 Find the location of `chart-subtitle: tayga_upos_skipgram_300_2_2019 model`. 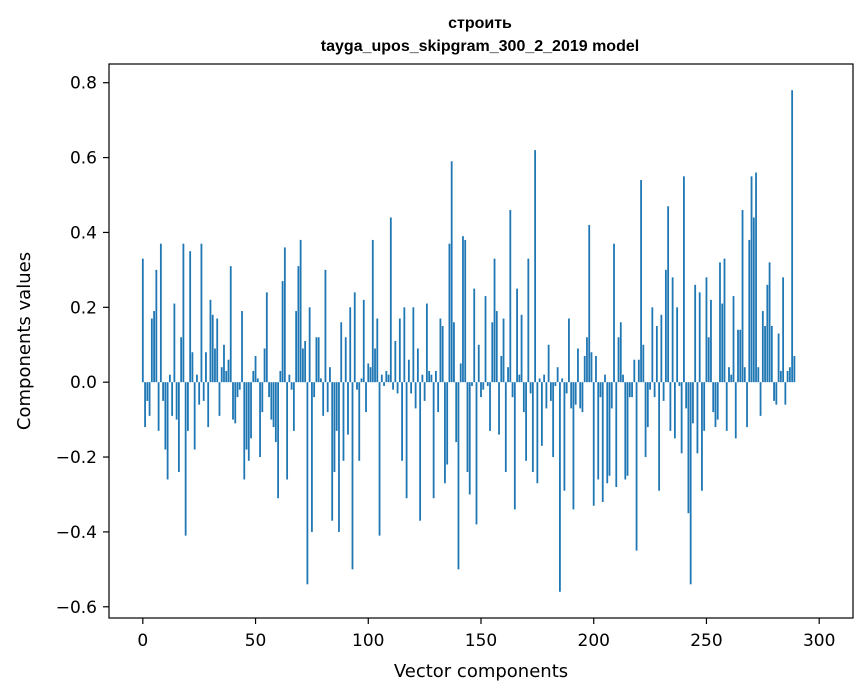

chart-subtitle: tayga_upos_skipgram_300_2_2019 model is located at coordinates (480, 46).